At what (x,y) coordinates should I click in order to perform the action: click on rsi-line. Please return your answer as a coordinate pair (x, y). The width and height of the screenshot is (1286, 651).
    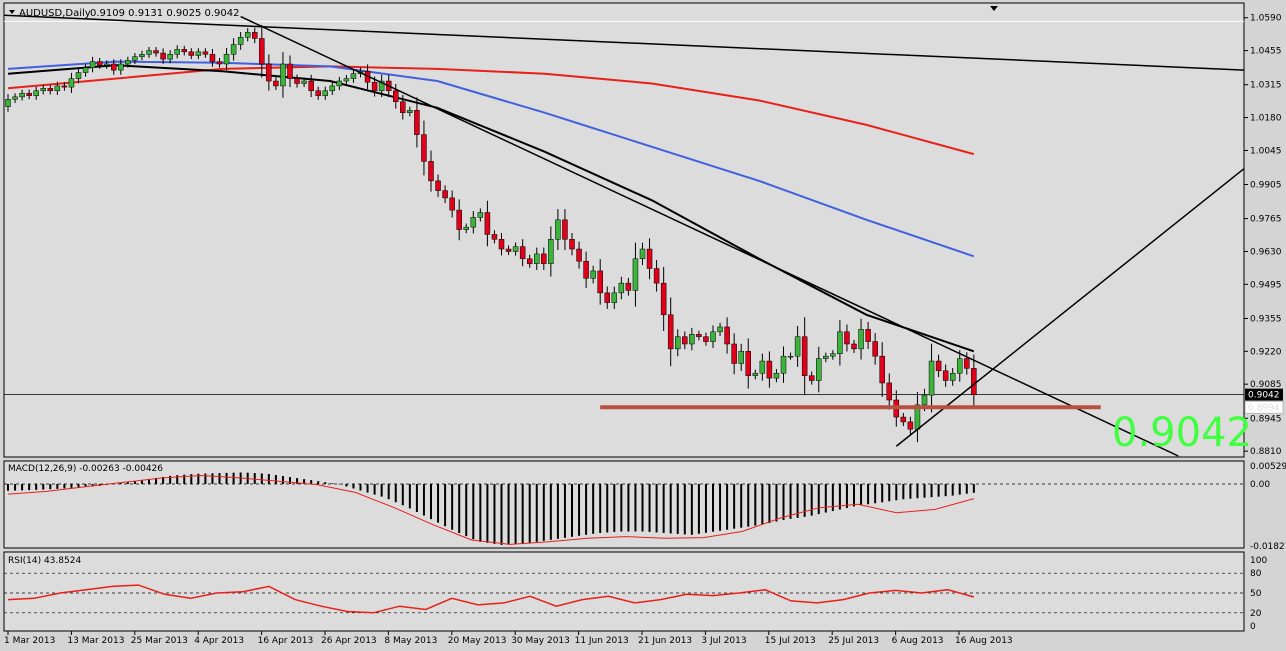
    Looking at the image, I should click on (491, 599).